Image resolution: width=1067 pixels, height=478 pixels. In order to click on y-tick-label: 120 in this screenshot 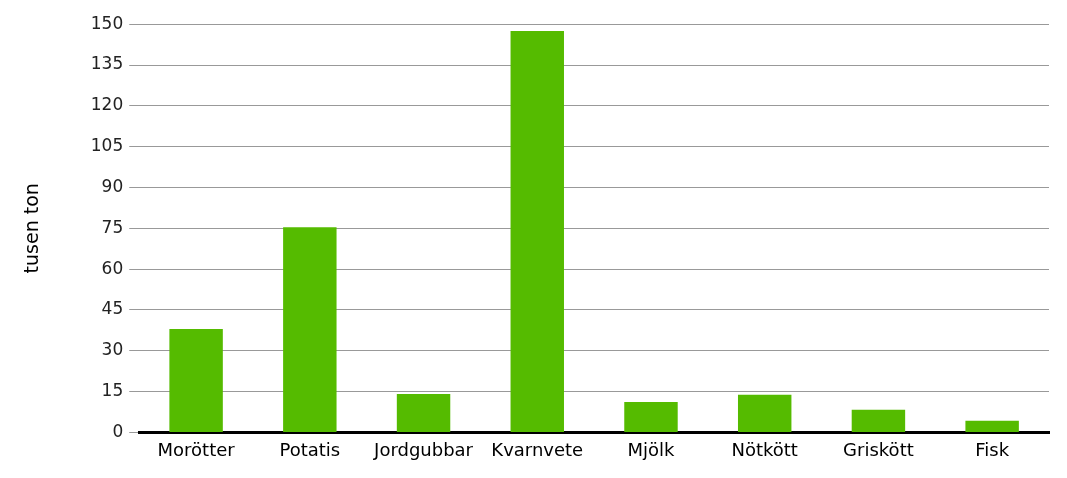, I will do `click(107, 104)`.